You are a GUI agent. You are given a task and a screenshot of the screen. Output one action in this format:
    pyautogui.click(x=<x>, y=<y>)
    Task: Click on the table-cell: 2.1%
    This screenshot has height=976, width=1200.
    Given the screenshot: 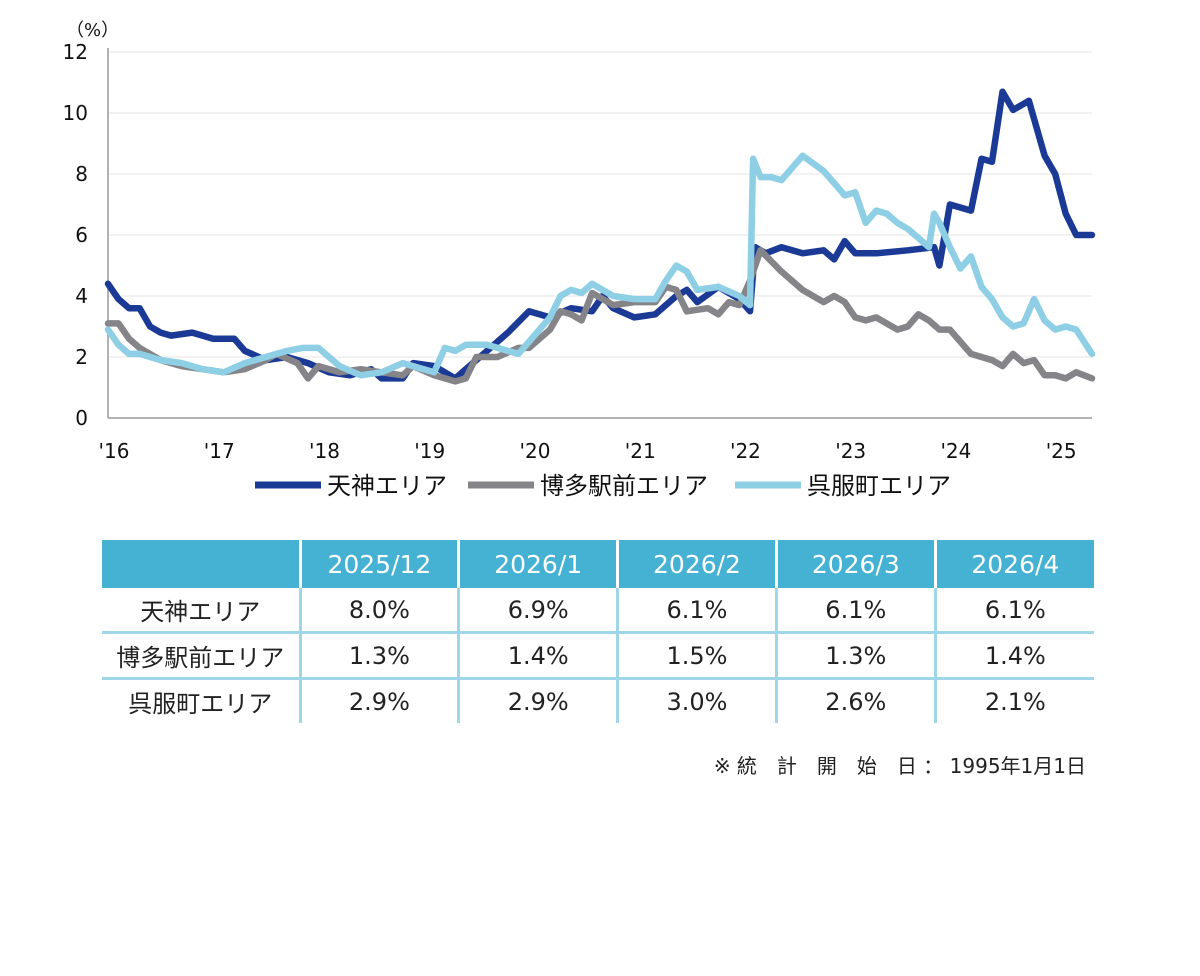 What is the action you would take?
    pyautogui.click(x=1013, y=700)
    